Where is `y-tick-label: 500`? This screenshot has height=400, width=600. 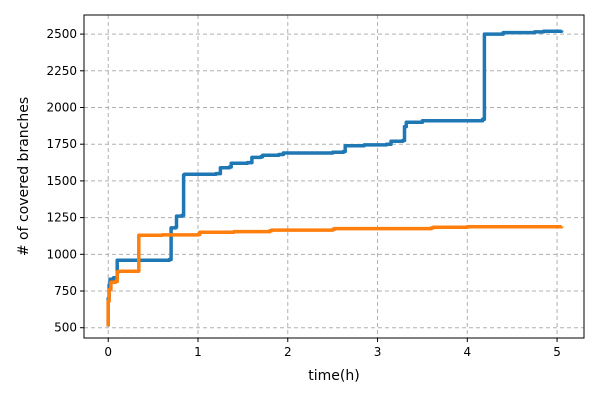 y-tick-label: 500 is located at coordinates (65, 328).